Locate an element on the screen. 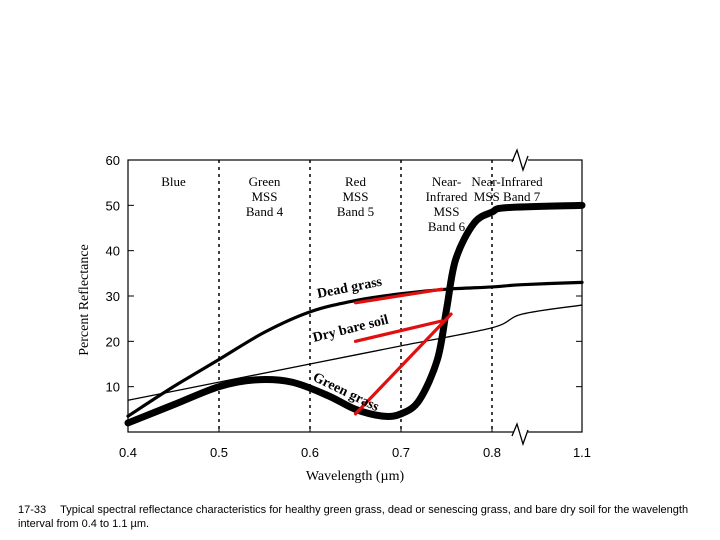 The height and width of the screenshot is (540, 720). curve-dry-bare-soil is located at coordinates (355, 352).